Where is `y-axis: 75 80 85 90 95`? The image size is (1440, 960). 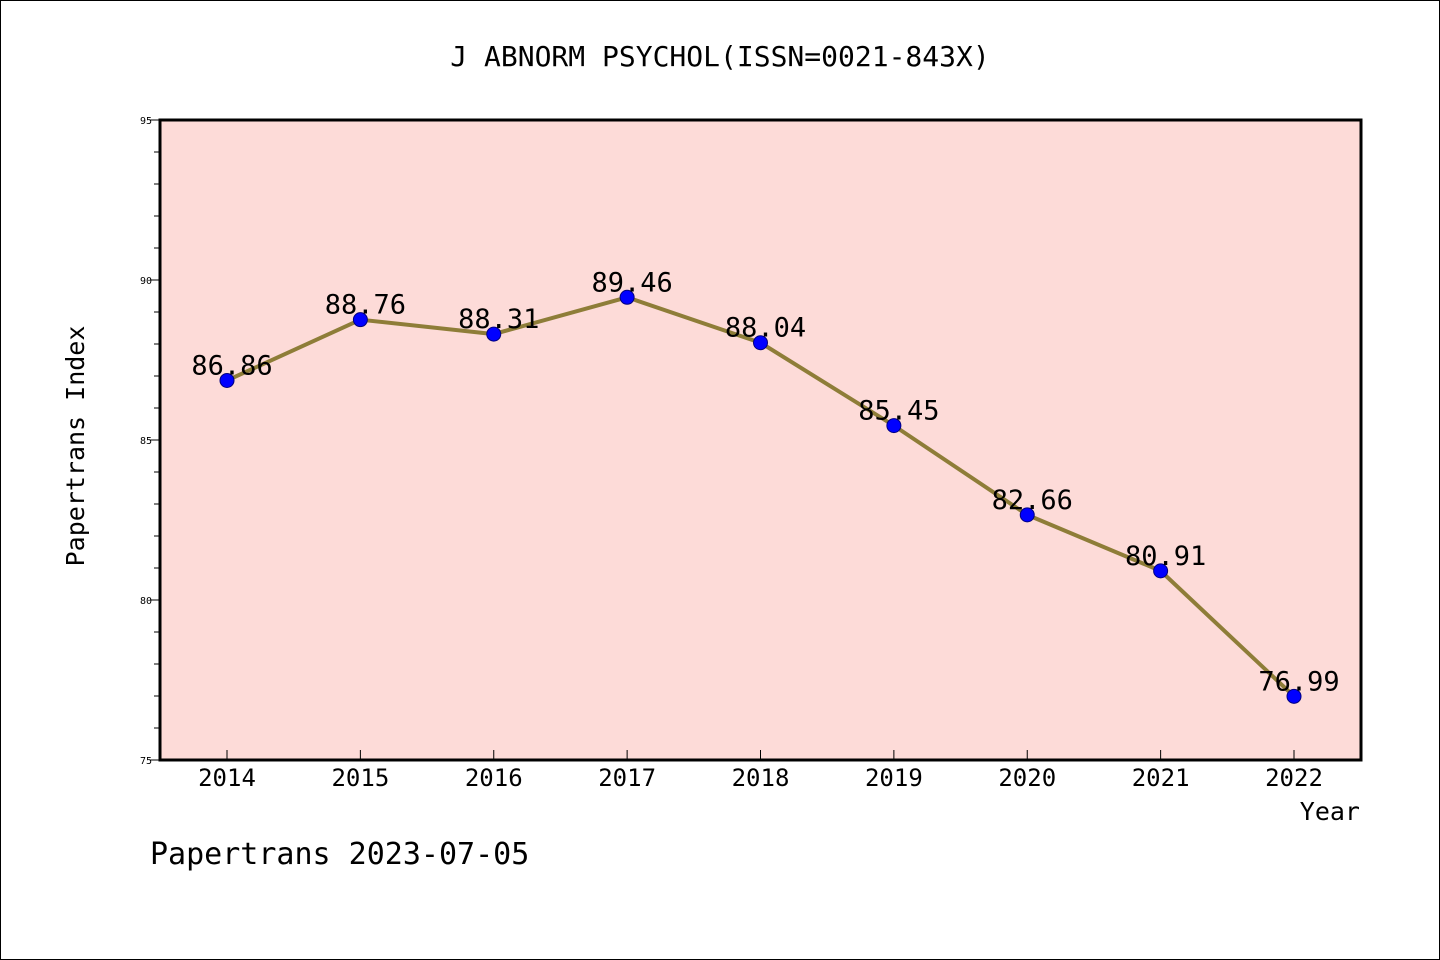
y-axis: 75 80 85 90 95 is located at coordinates (150, 441).